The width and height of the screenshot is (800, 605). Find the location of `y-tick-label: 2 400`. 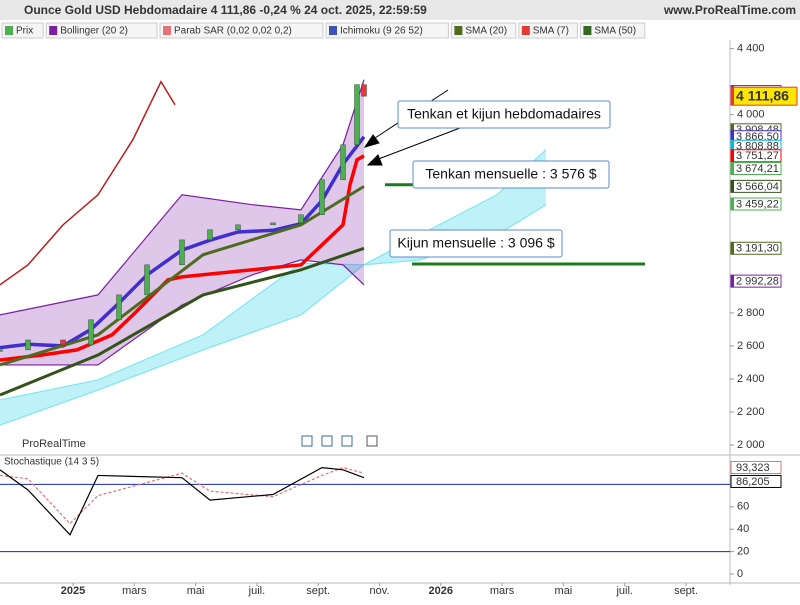

y-tick-label: 2 400 is located at coordinates (751, 379).